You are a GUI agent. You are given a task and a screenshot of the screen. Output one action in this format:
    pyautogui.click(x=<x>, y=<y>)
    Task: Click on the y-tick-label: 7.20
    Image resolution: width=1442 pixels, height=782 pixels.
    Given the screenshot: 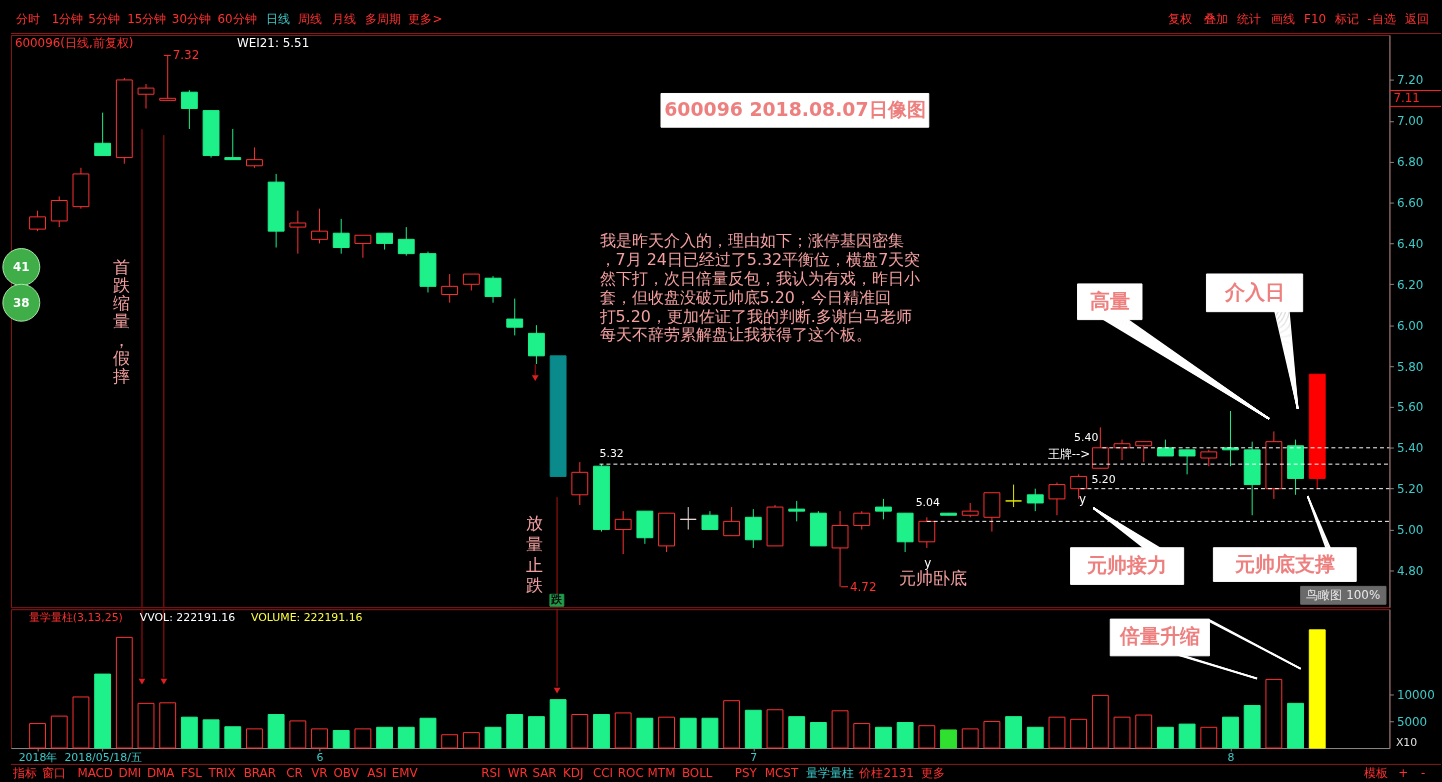 What is the action you would take?
    pyautogui.click(x=1410, y=80)
    